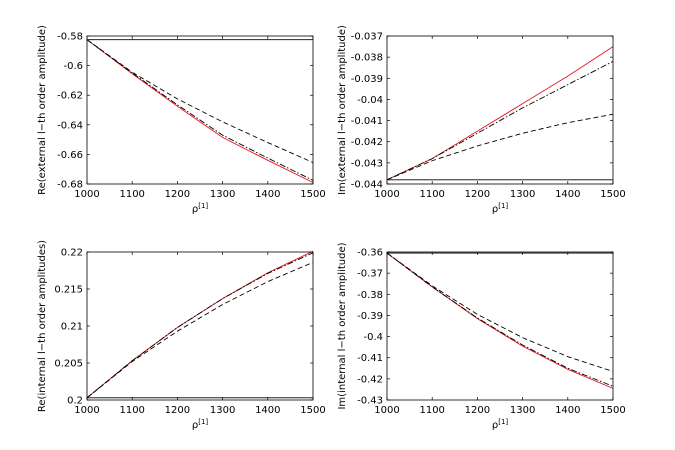 Image resolution: width=675 pixels, height=450 pixels. Describe the element at coordinates (75, 401) in the screenshot. I see `y-tick-label: 0.2` at that location.